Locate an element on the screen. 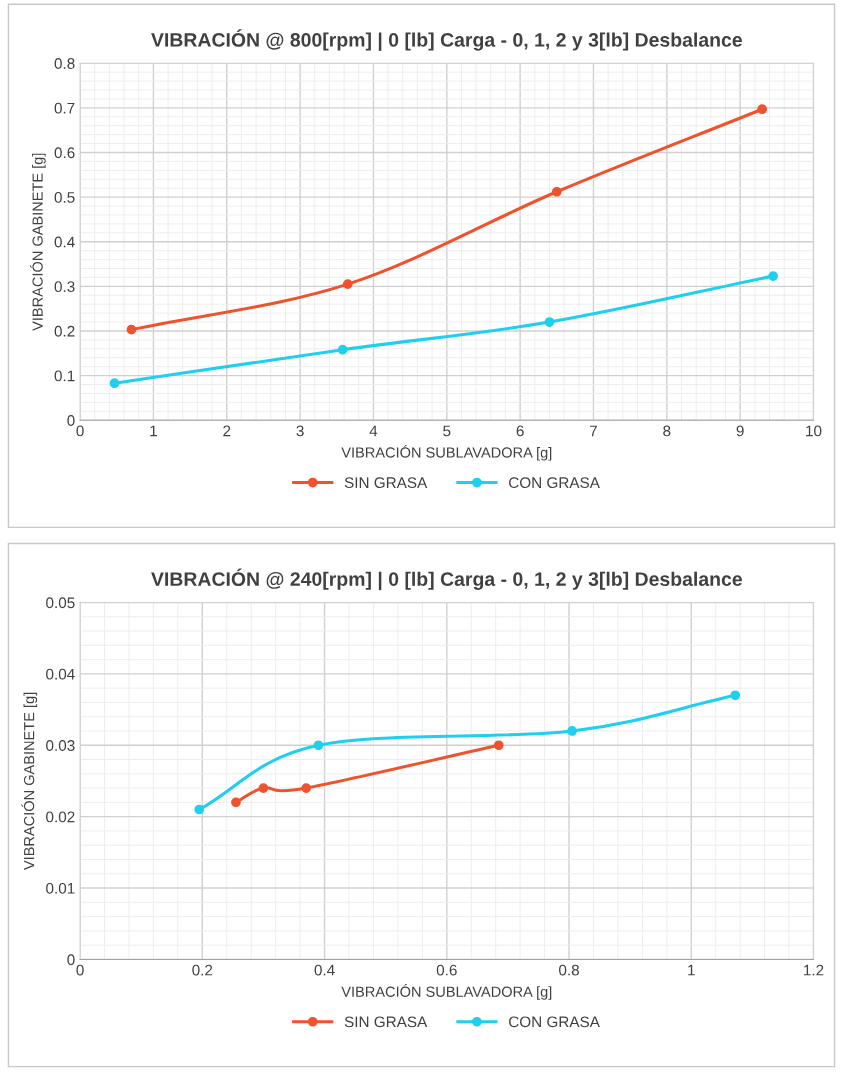  x-tick-label: 0.8 is located at coordinates (569, 970).